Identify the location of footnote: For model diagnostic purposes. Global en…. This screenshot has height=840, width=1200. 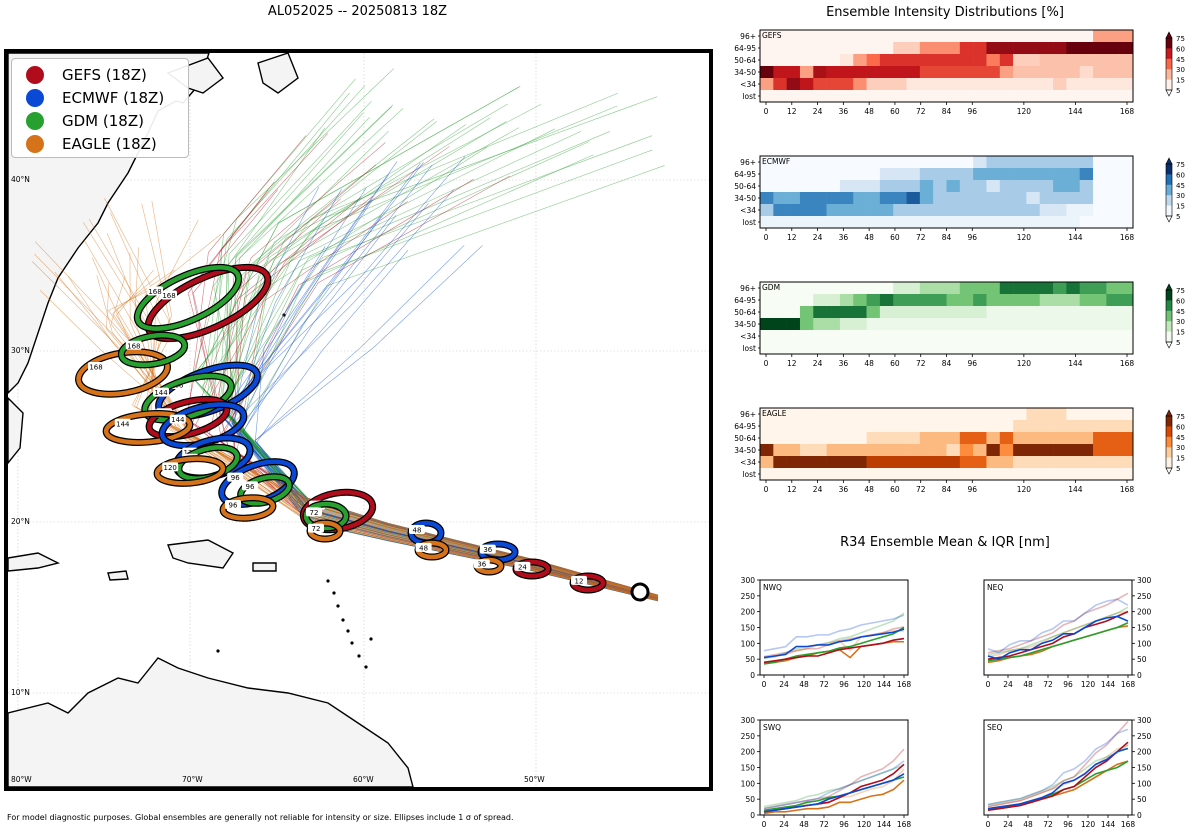
(260, 817).